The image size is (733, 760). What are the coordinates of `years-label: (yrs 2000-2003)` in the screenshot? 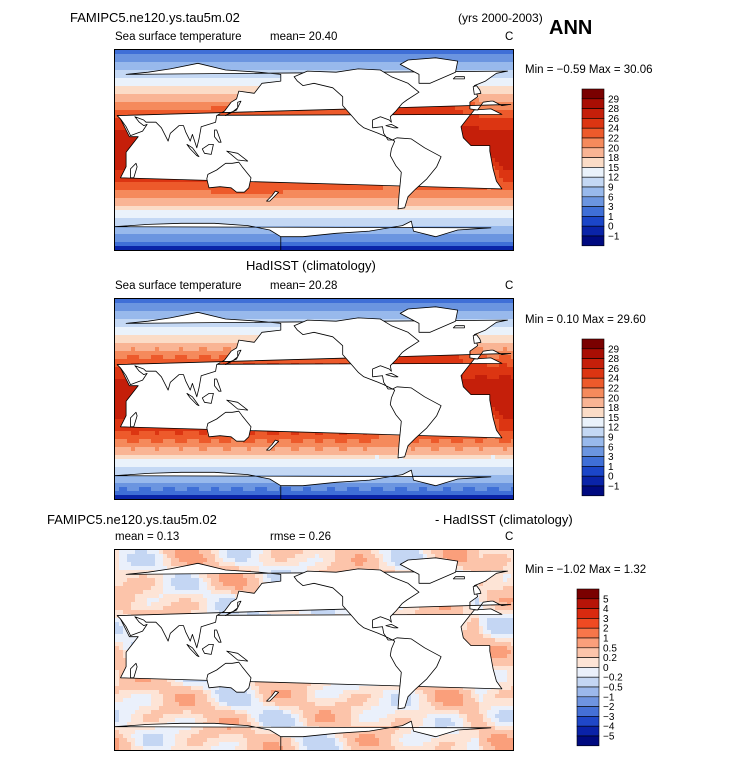 It's located at (500, 18).